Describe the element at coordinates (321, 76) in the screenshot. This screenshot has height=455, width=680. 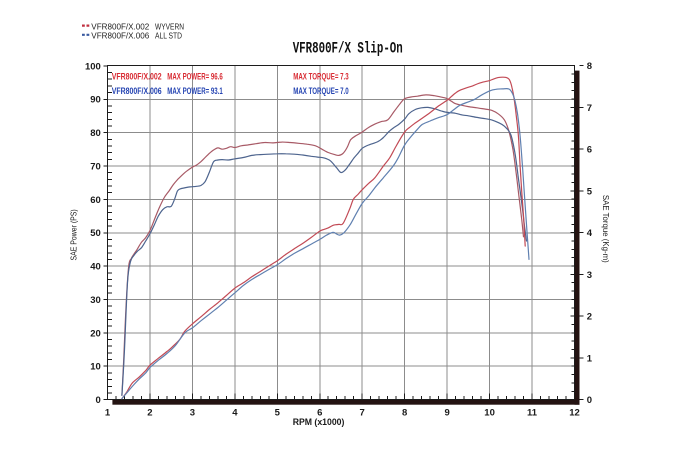
I see `svg-text: MAX TORQUE= 7.3` at that location.